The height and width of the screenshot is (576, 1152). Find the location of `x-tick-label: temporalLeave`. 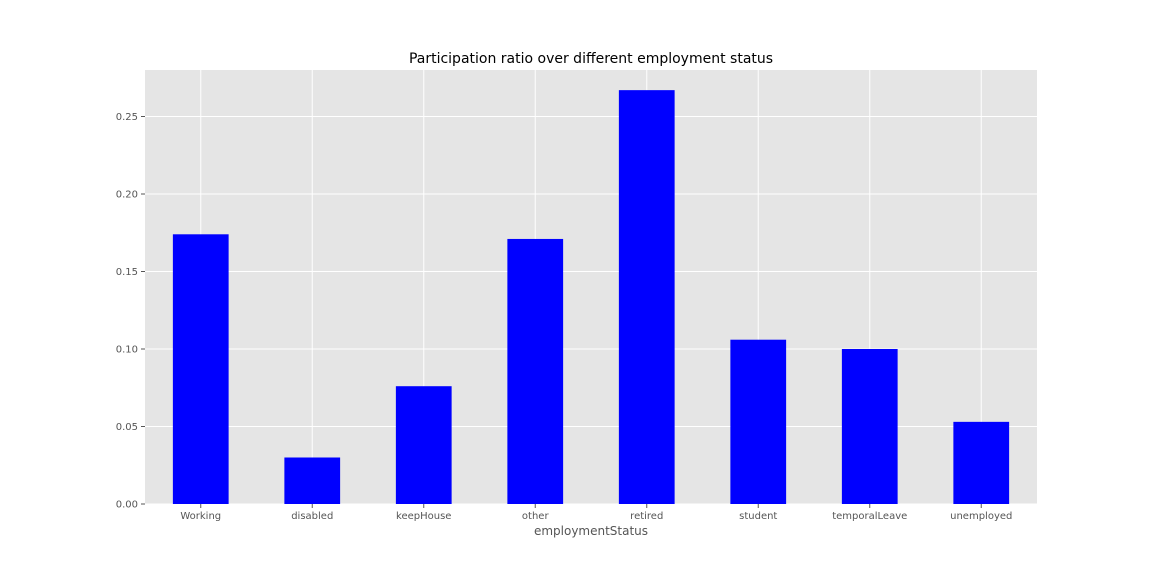

x-tick-label: temporalLeave is located at coordinates (869, 516).